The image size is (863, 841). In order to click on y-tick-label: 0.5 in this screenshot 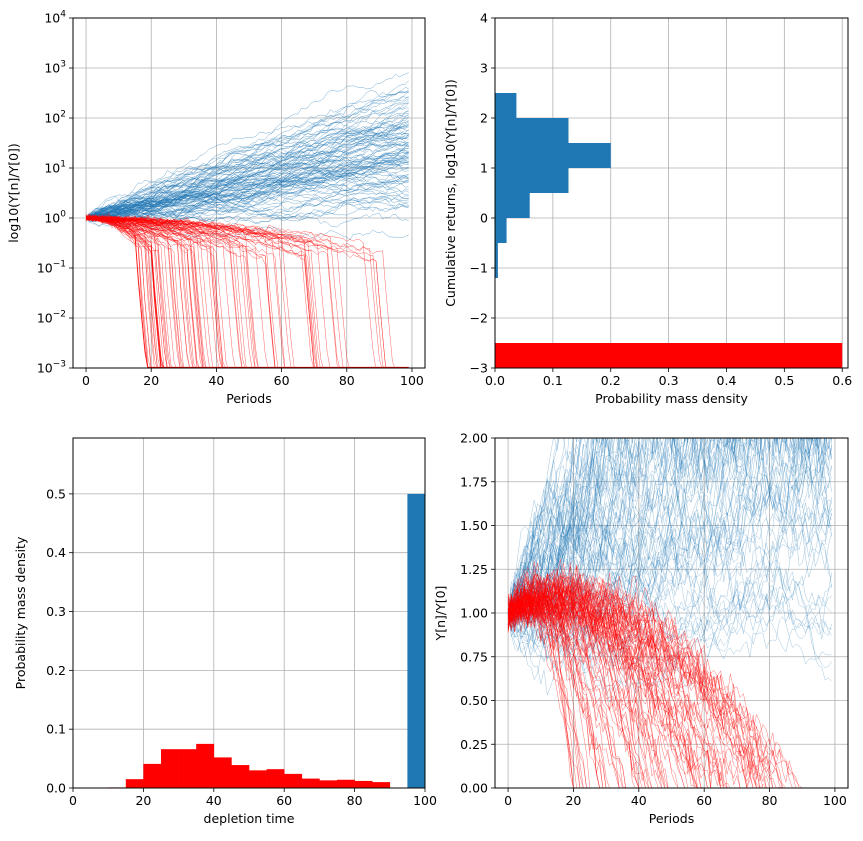, I will do `click(56, 493)`.